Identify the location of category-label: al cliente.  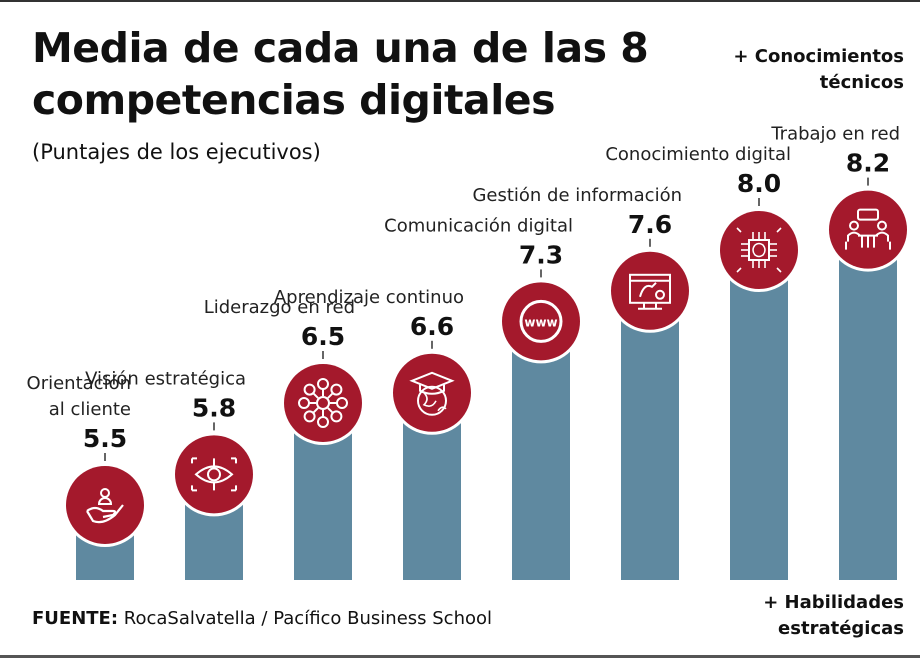
(90, 409).